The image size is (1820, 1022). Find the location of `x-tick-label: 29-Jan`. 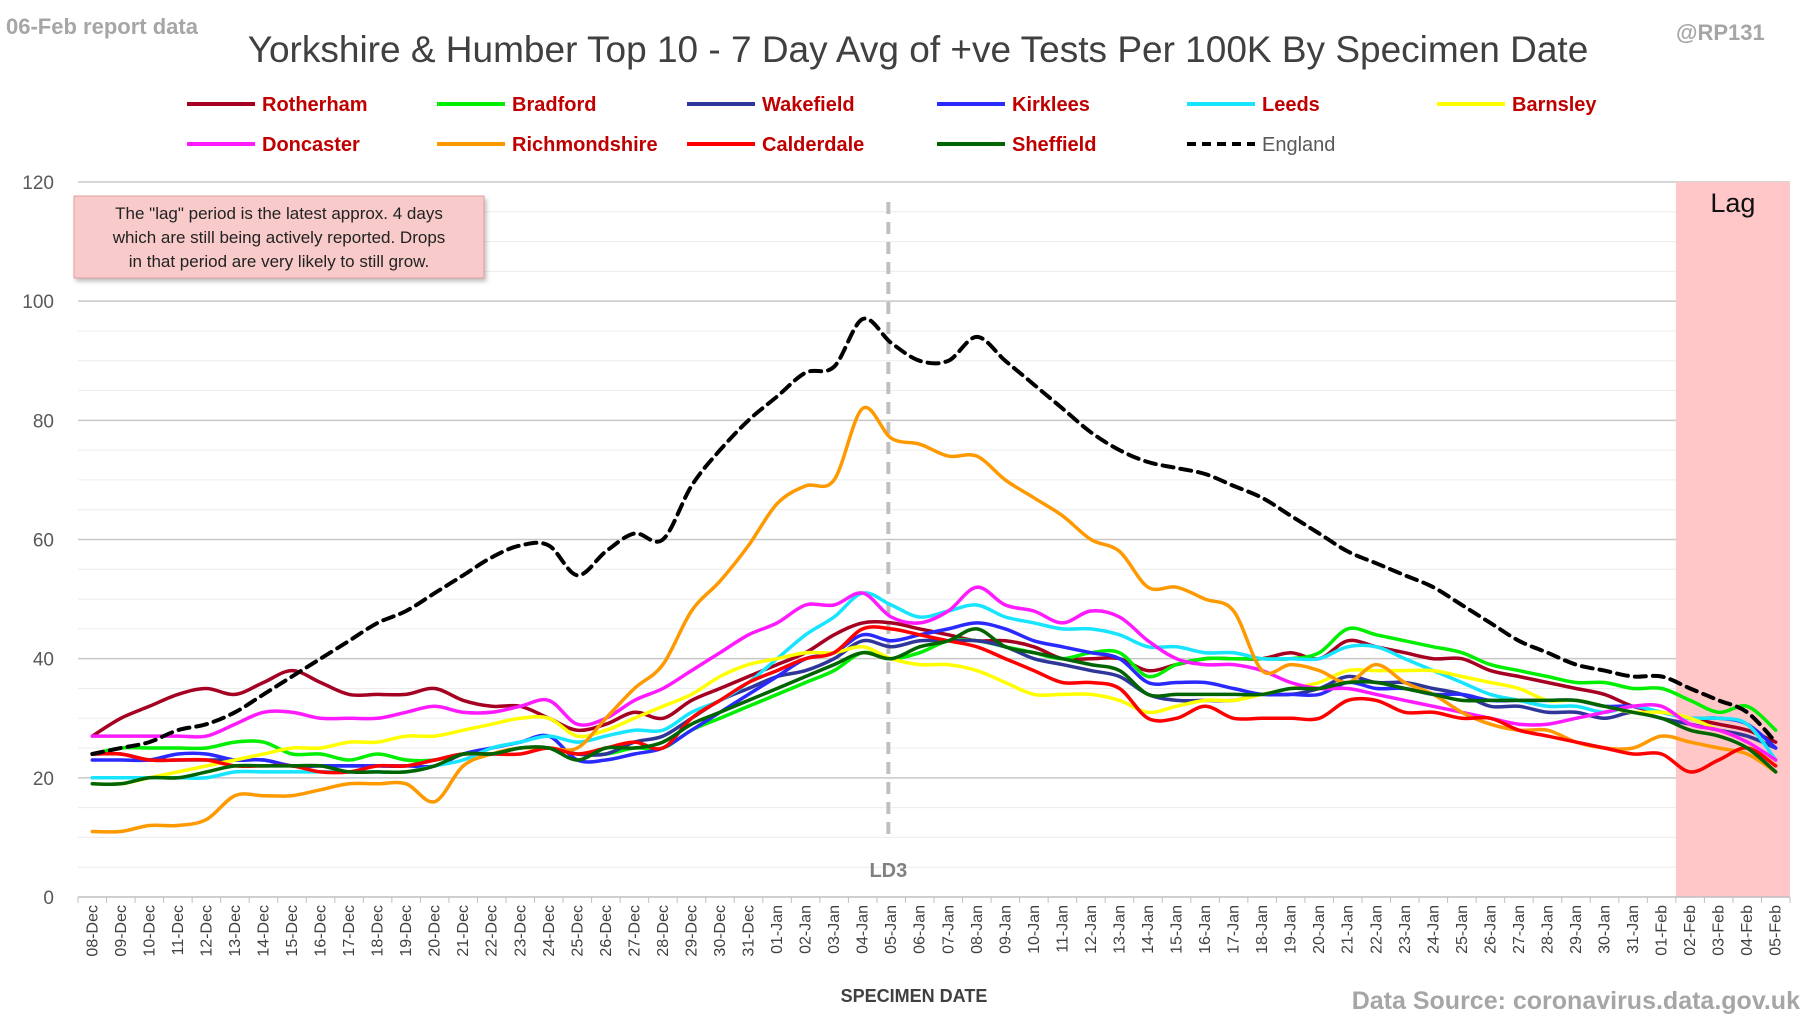

x-tick-label: 29-Jan is located at coordinates (1576, 929).